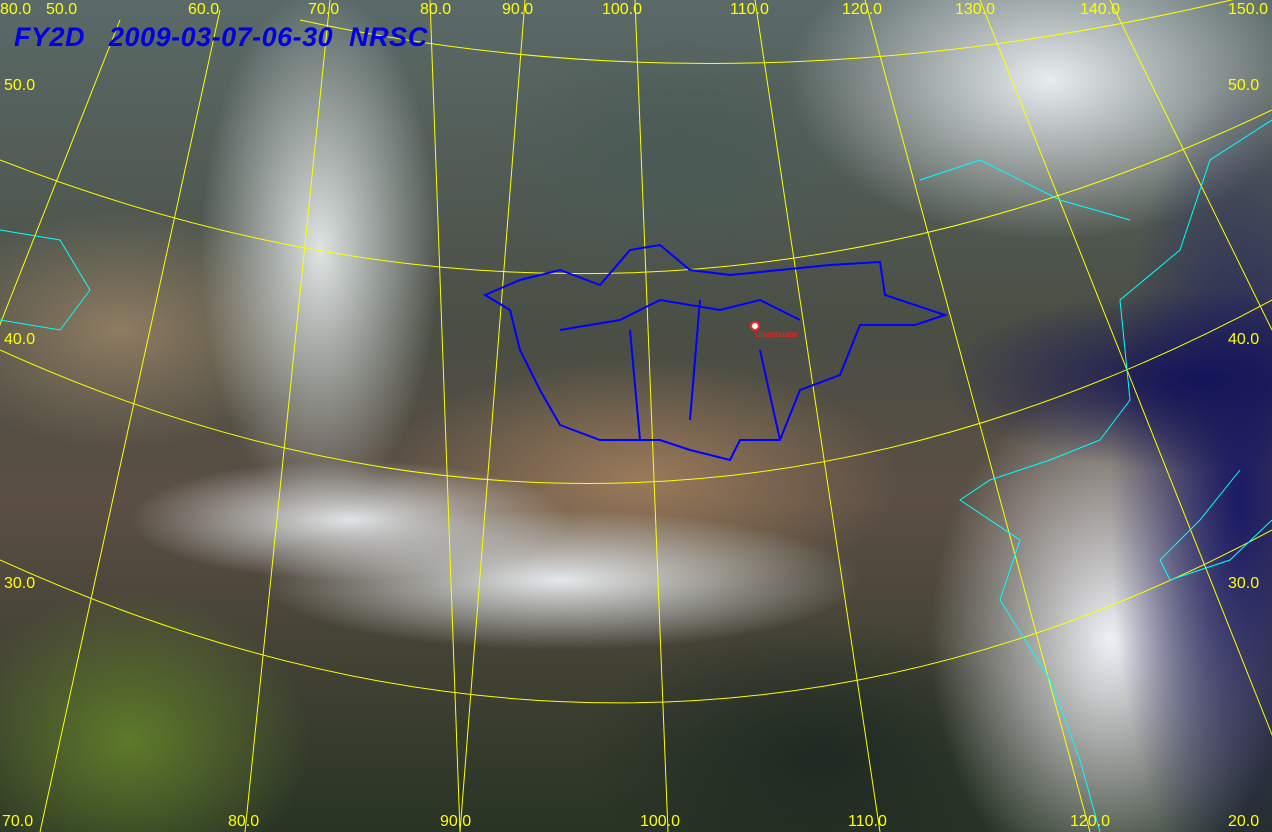  I want to click on graticule-label: 140.0, so click(1100, 9).